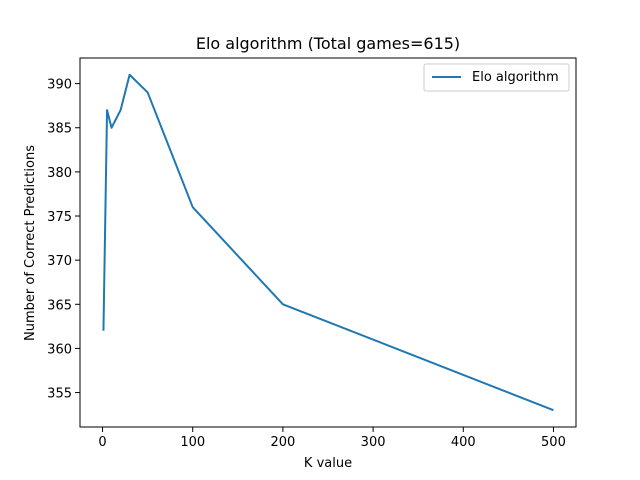 The image size is (640, 480). I want to click on x-tick-label: 100, so click(192, 442).